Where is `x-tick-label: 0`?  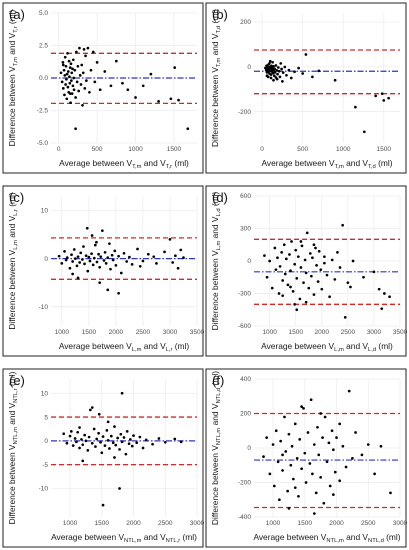 x-tick-label: 0 is located at coordinates (59, 149).